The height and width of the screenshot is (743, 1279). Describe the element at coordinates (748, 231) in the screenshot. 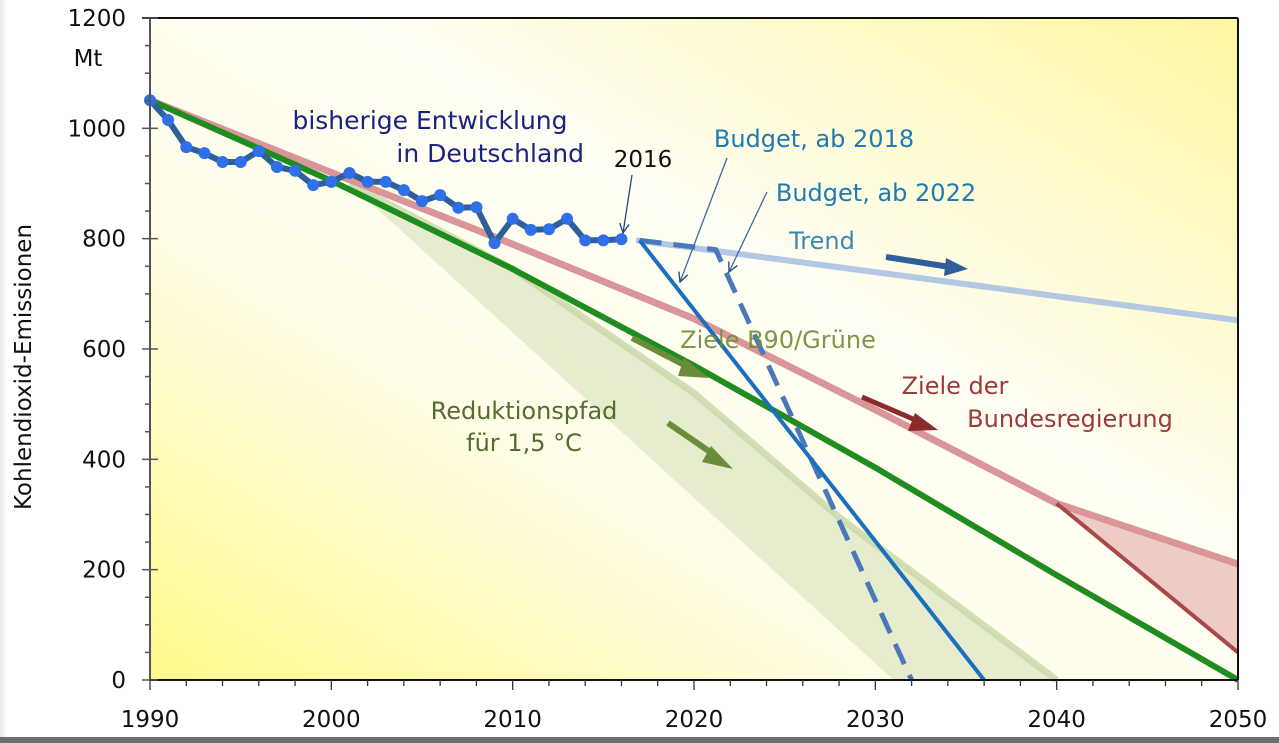

I see `pointer-arrow-budget-2022` at that location.